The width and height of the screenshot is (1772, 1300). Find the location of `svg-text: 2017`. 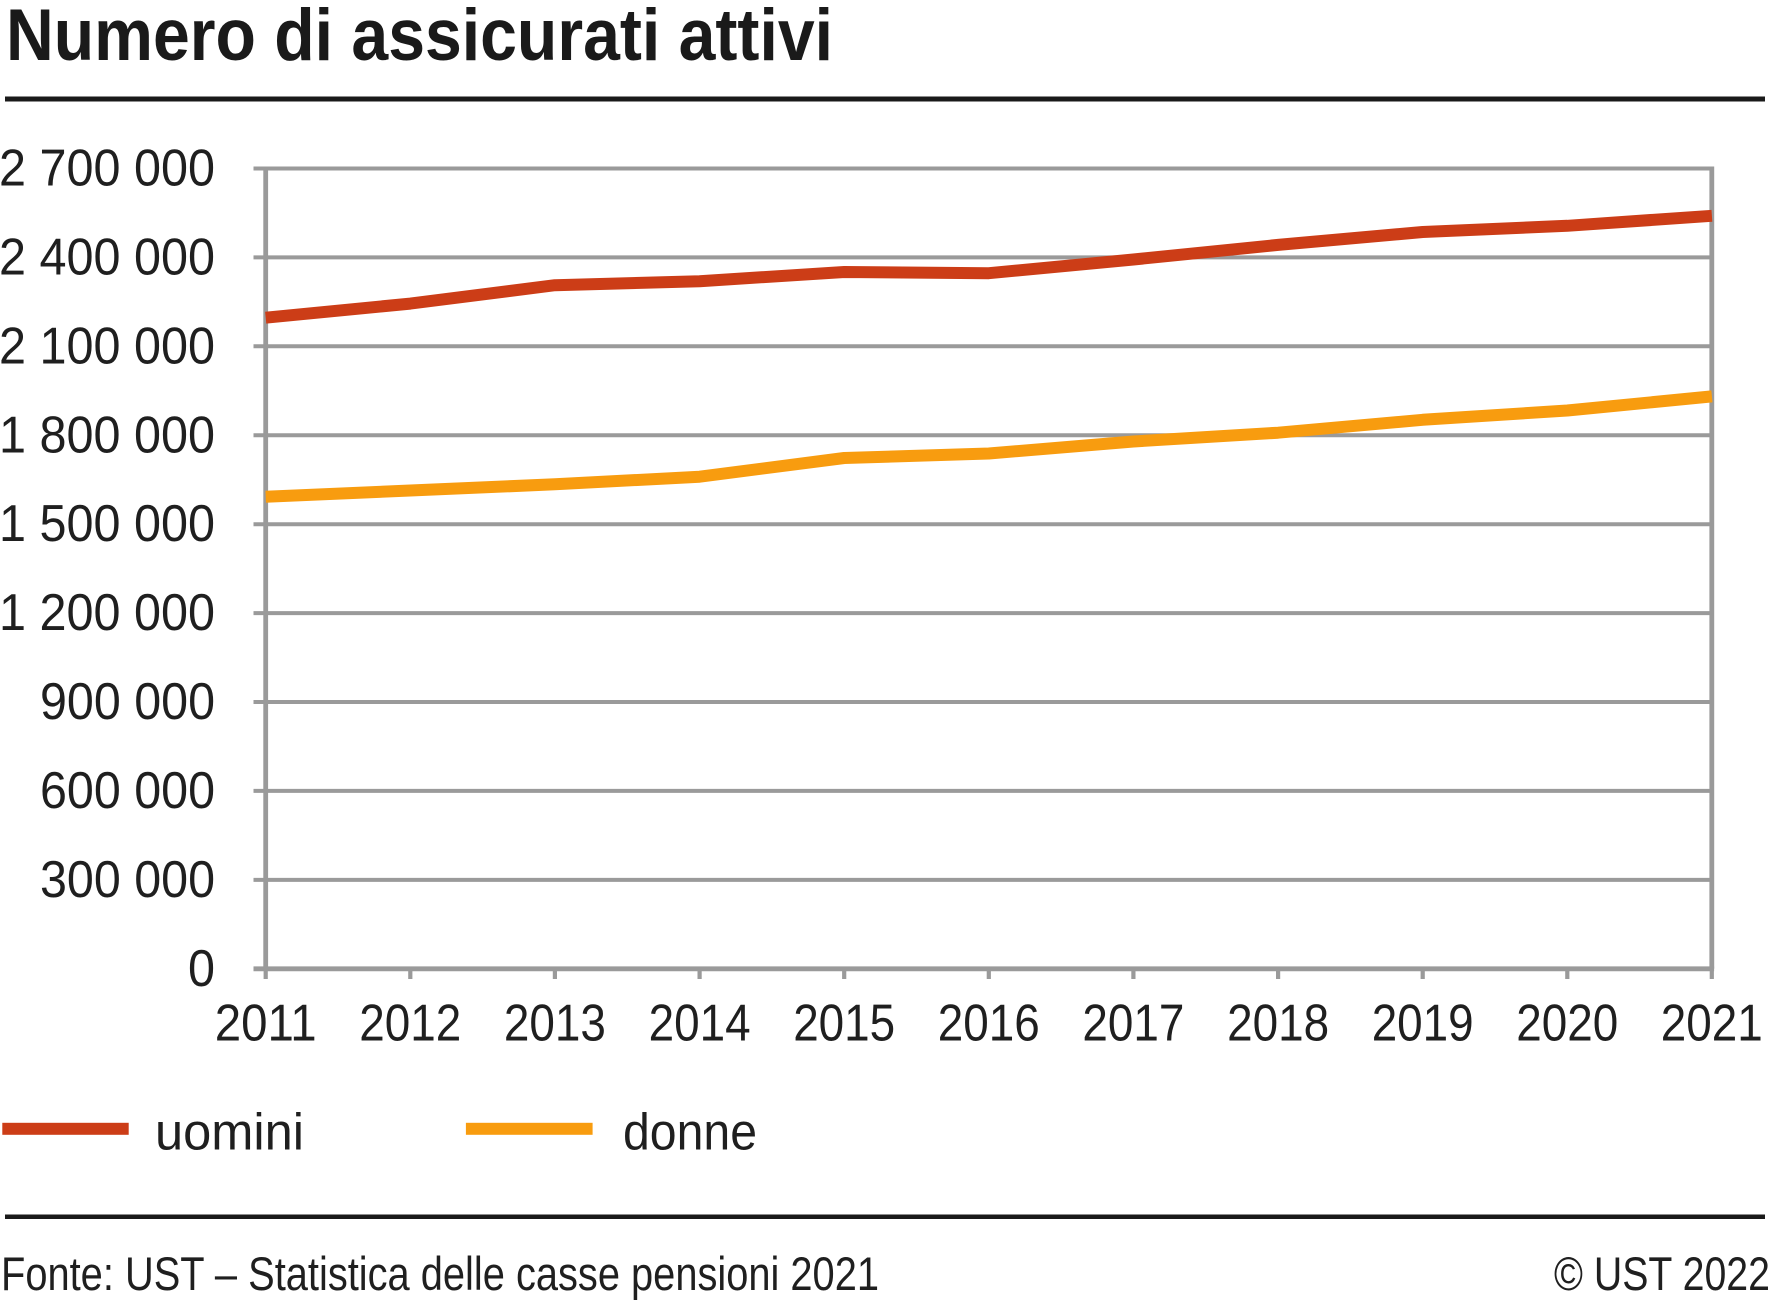

svg-text: 2017 is located at coordinates (1133, 1024).